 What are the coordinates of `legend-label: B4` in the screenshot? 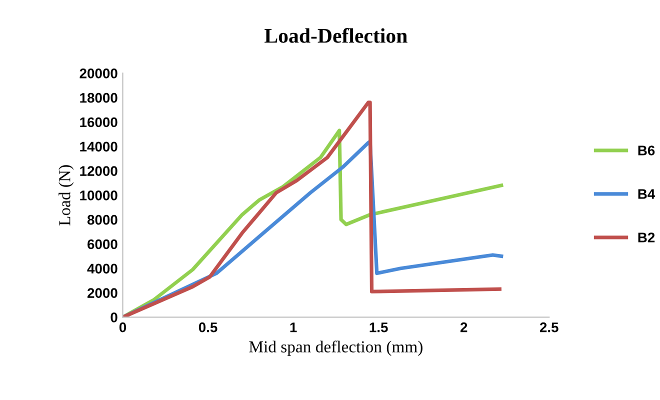 It's located at (647, 194).